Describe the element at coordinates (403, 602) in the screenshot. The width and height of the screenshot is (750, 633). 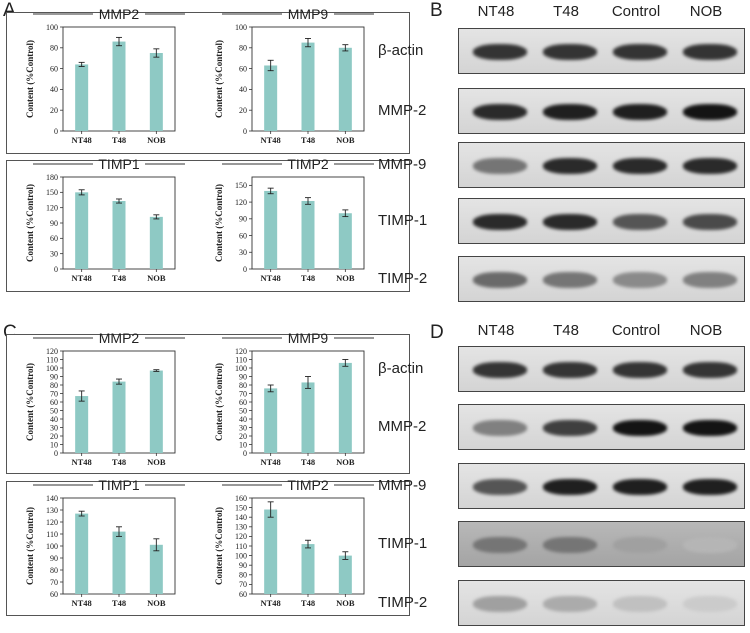
I see `blot-row-label: TIMP-2` at that location.